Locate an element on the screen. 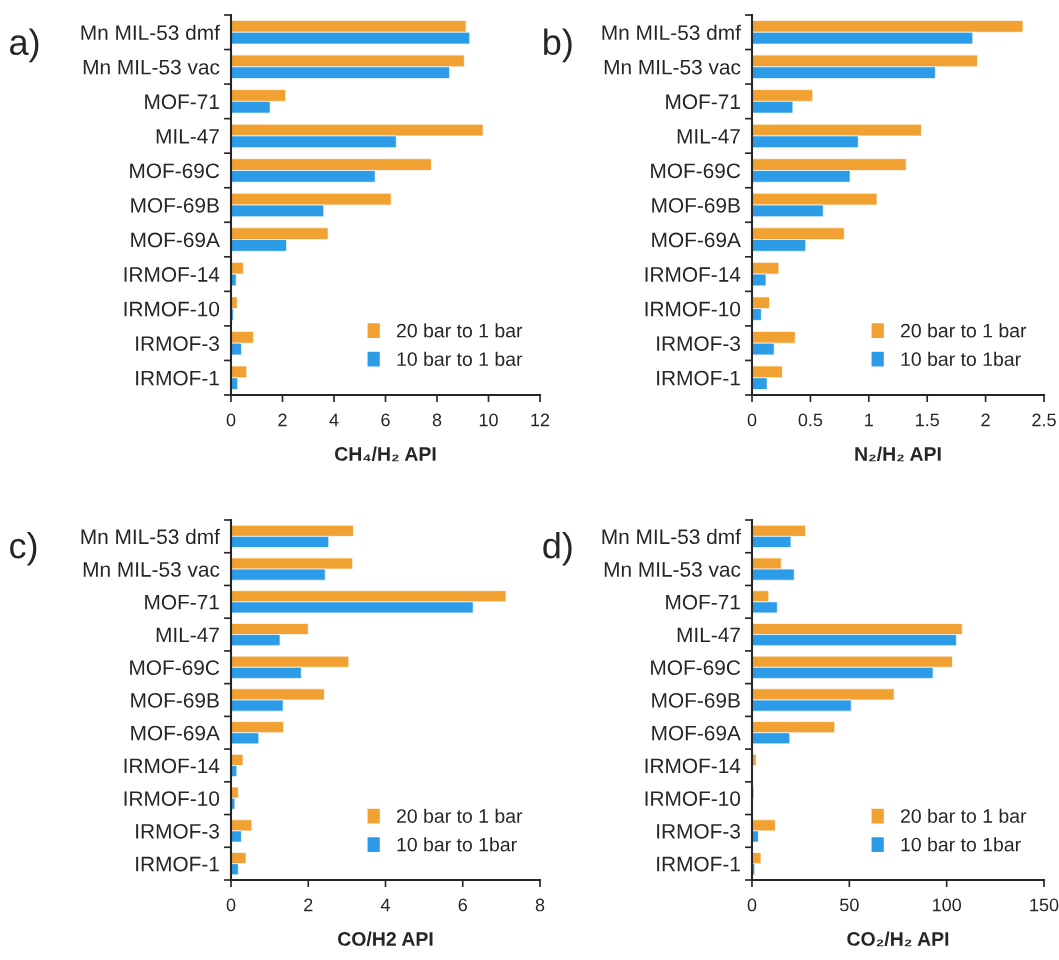  x-axis-title: CO/H2 API is located at coordinates (385, 939).